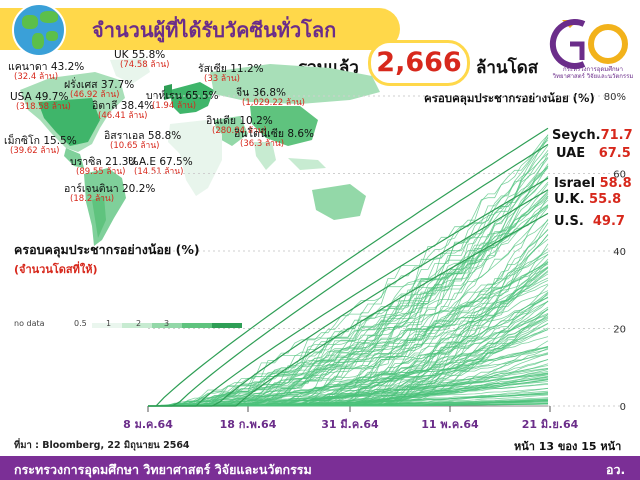 This screenshot has height=480, width=640. I want to click on globe-icon, so click(39, 30).